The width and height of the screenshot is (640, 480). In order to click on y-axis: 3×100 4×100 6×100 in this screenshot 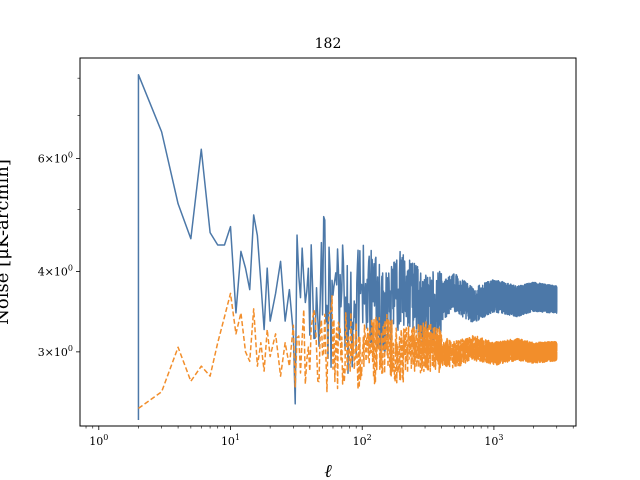, I will do `click(59, 218)`.